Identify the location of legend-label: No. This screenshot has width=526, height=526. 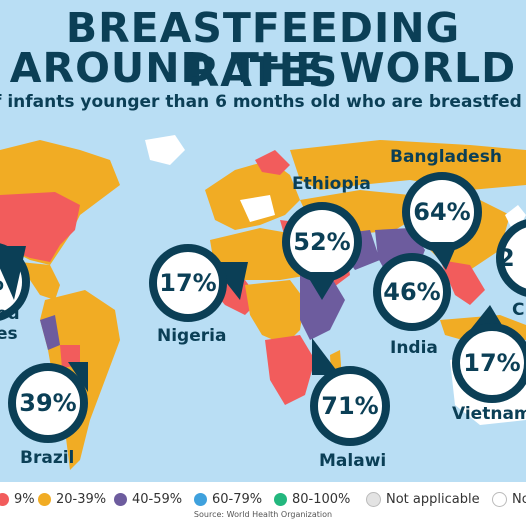
(519, 499).